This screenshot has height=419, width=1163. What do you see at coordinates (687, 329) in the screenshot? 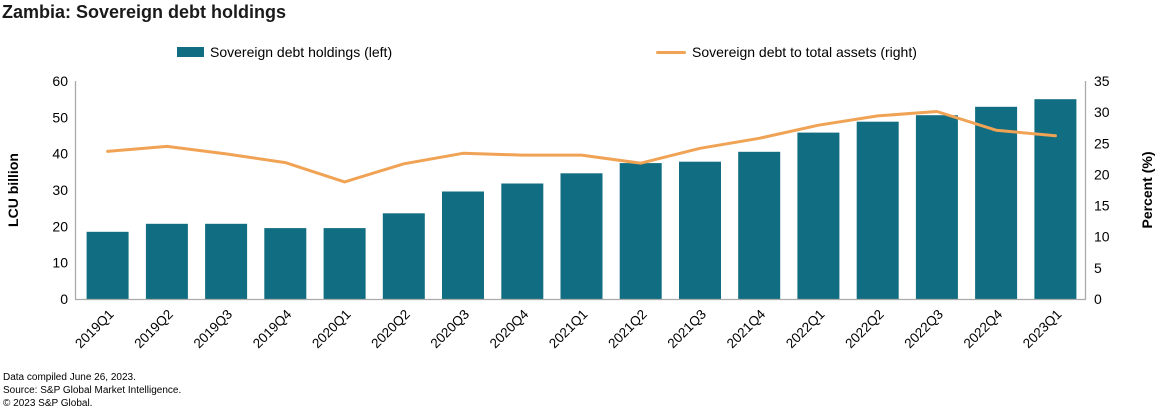
I see `x-label-2021Q3: 2021Q3` at bounding box center [687, 329].